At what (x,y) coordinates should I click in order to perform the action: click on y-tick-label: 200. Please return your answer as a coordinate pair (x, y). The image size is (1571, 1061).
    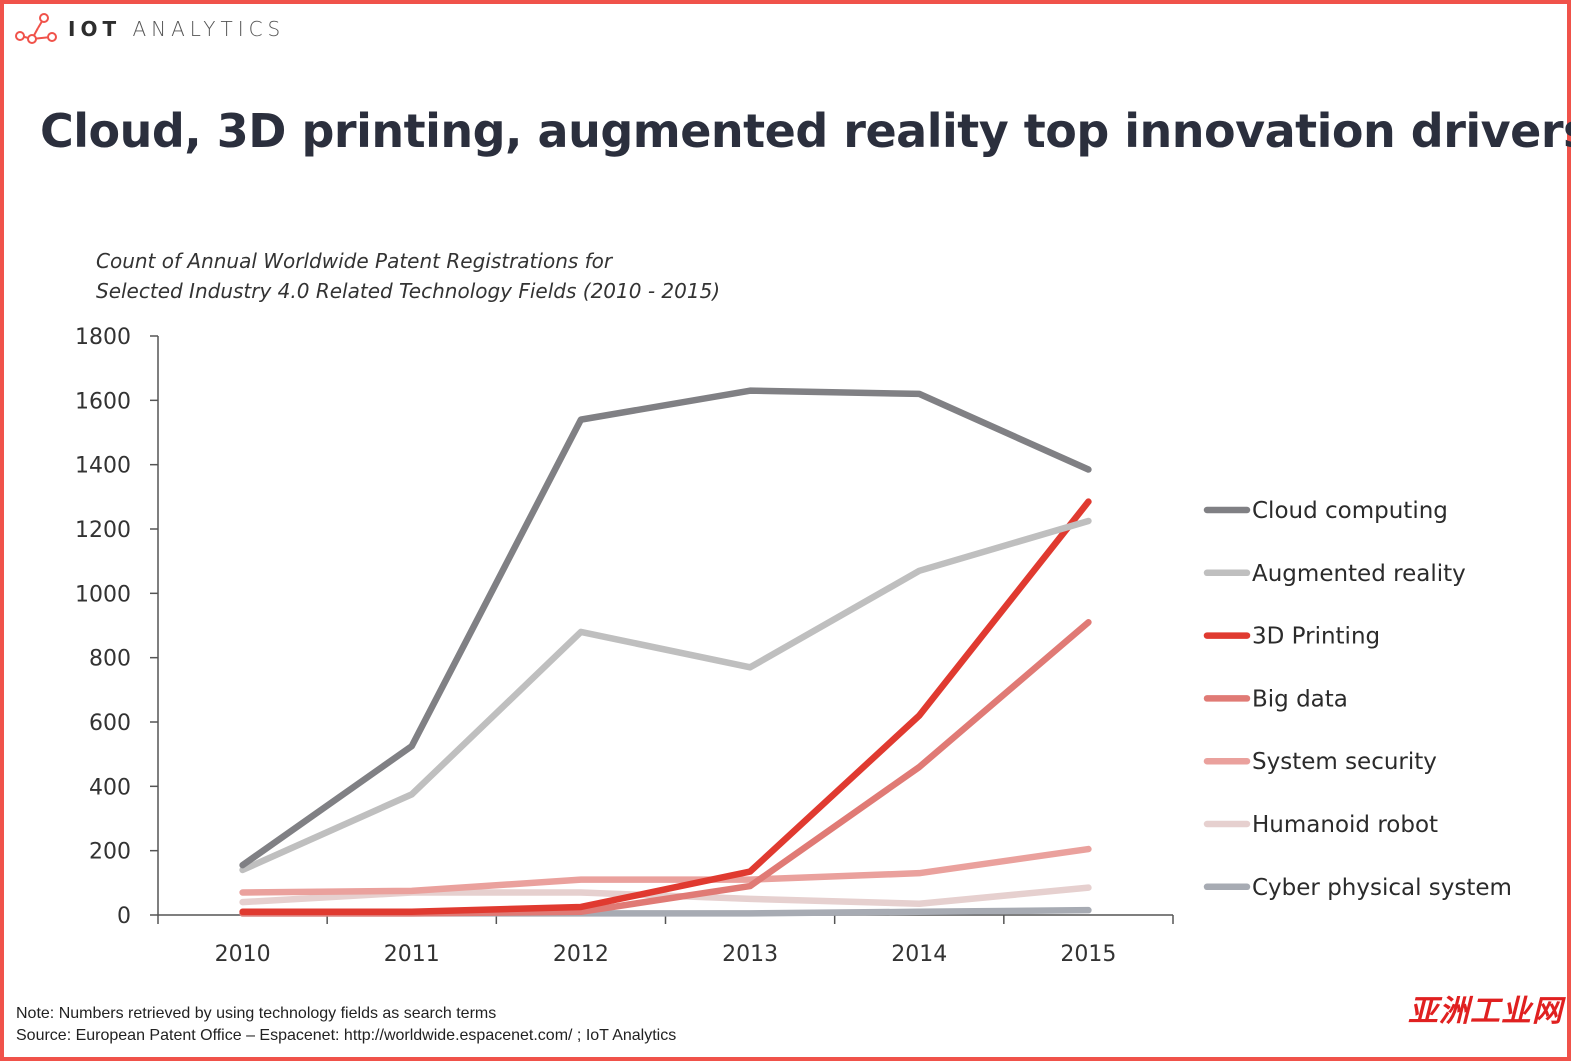
    Looking at the image, I should click on (110, 852).